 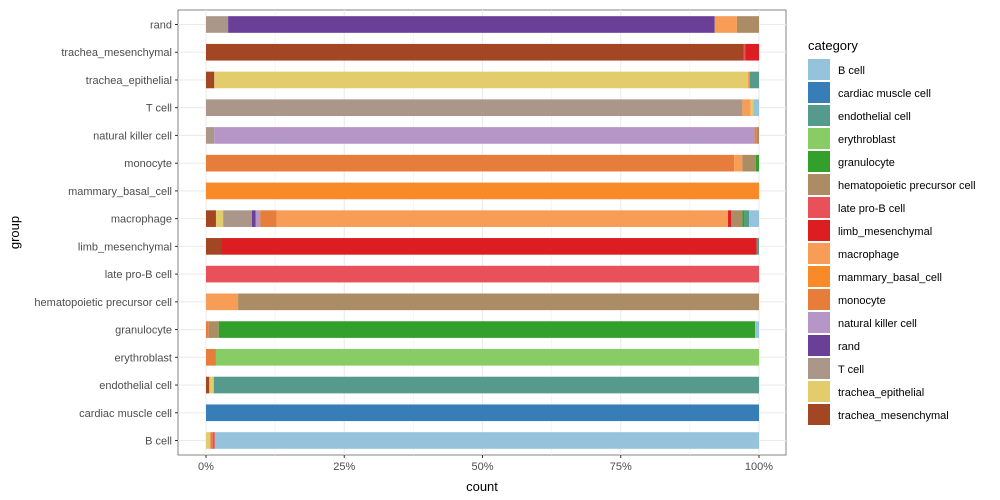 What do you see at coordinates (143, 331) in the screenshot?
I see `y-tick-label: granulocyte` at bounding box center [143, 331].